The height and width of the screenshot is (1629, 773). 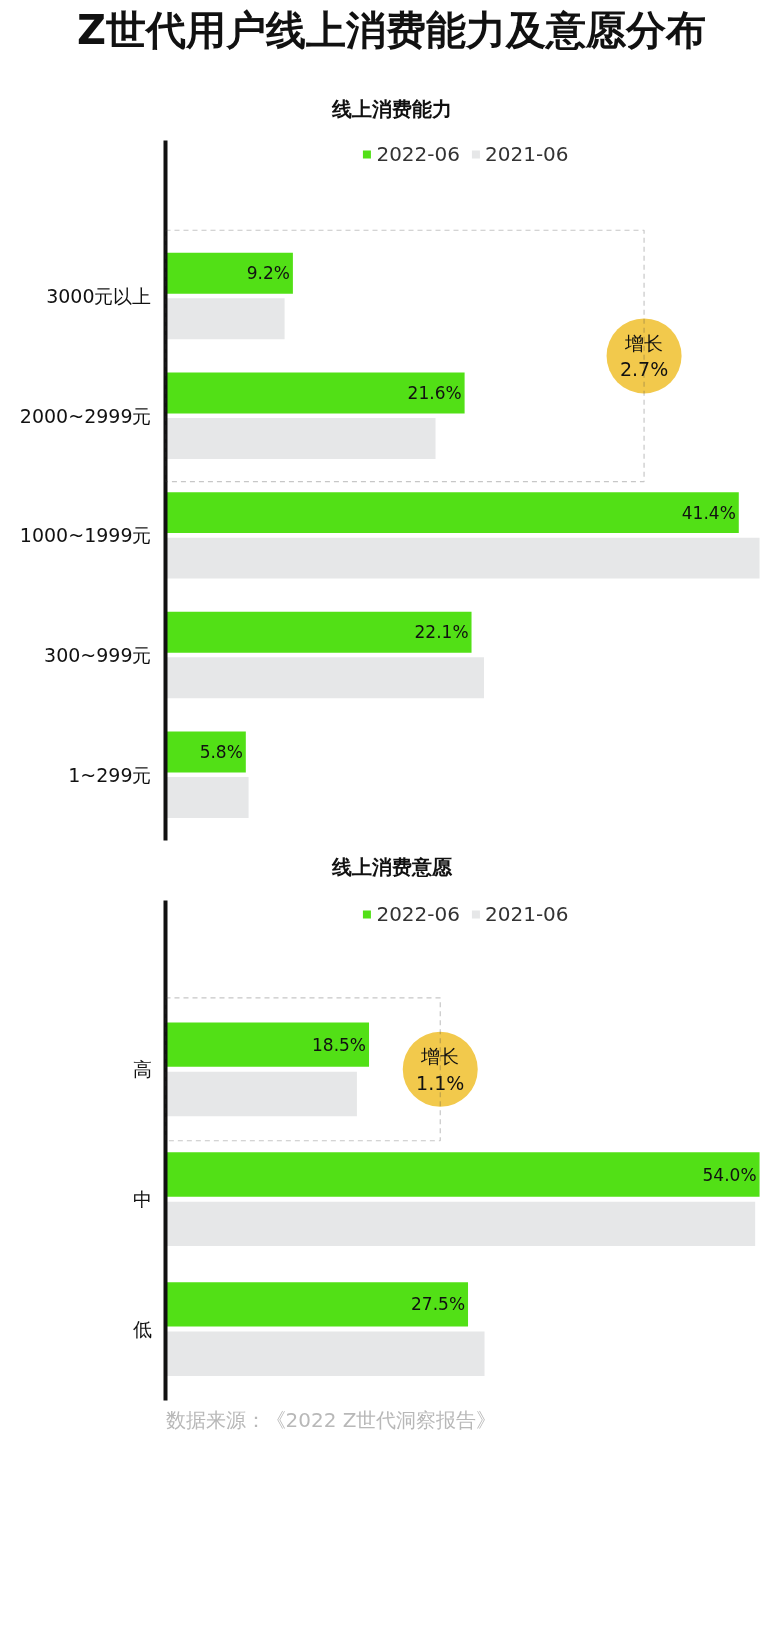 I want to click on y-tick-label: 3000元以上, so click(x=99, y=296).